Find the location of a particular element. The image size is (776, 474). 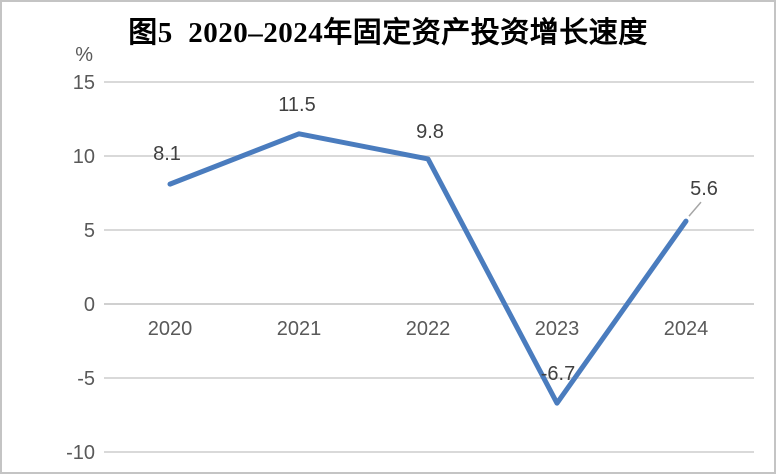

data-label: 8.1 is located at coordinates (167, 154).